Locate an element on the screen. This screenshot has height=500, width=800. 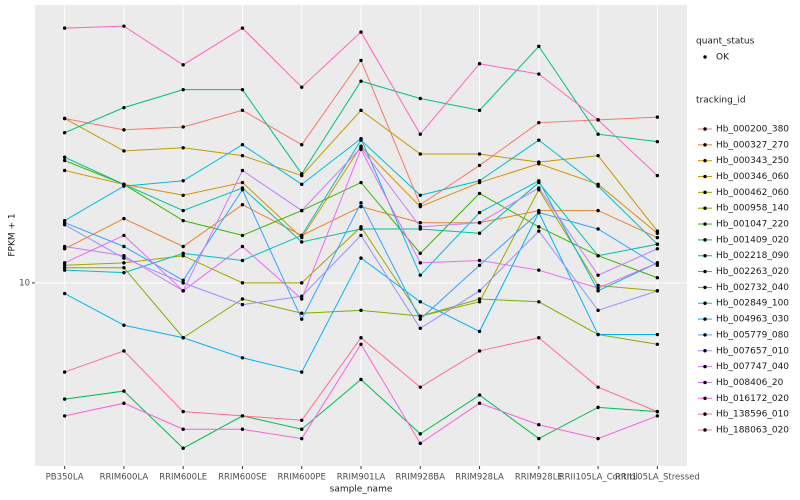
legend-label: Hb_001409_020 is located at coordinates (752, 240).